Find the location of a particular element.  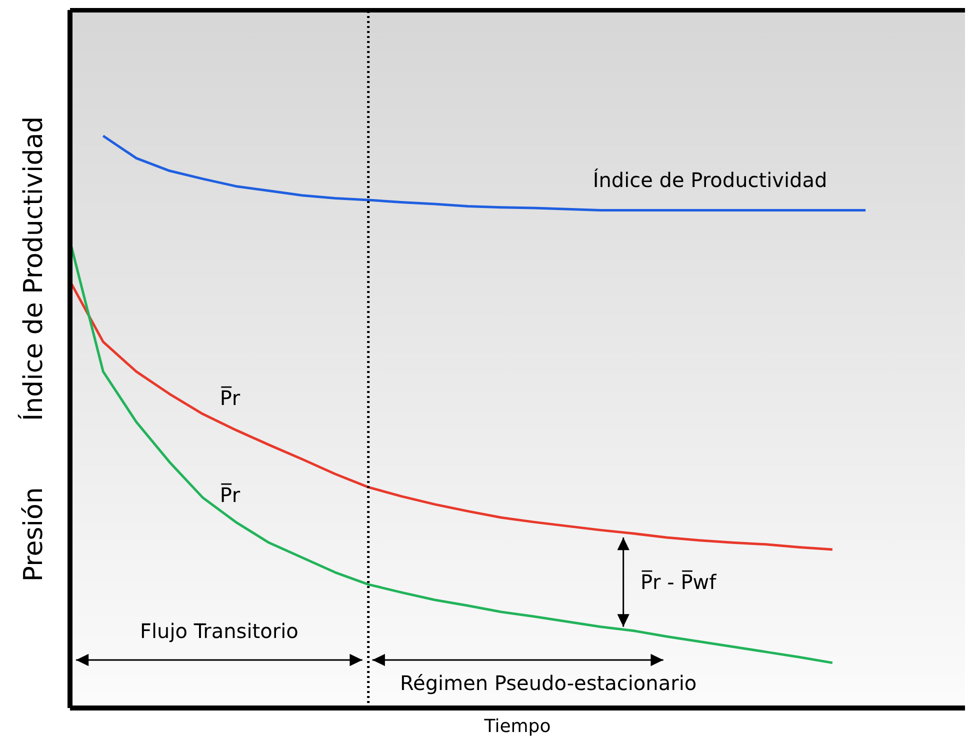

annotation: Flujo Transitorio is located at coordinates (219, 631).